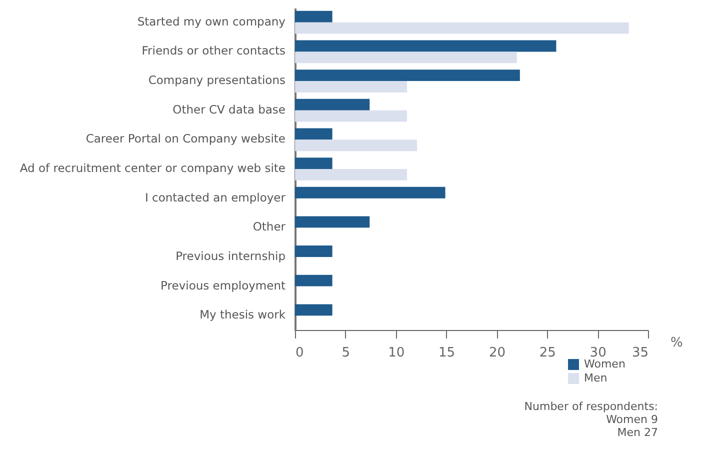  What do you see at coordinates (153, 168) in the screenshot?
I see `y-tick-label: Ad of recruitment center or company web site` at bounding box center [153, 168].